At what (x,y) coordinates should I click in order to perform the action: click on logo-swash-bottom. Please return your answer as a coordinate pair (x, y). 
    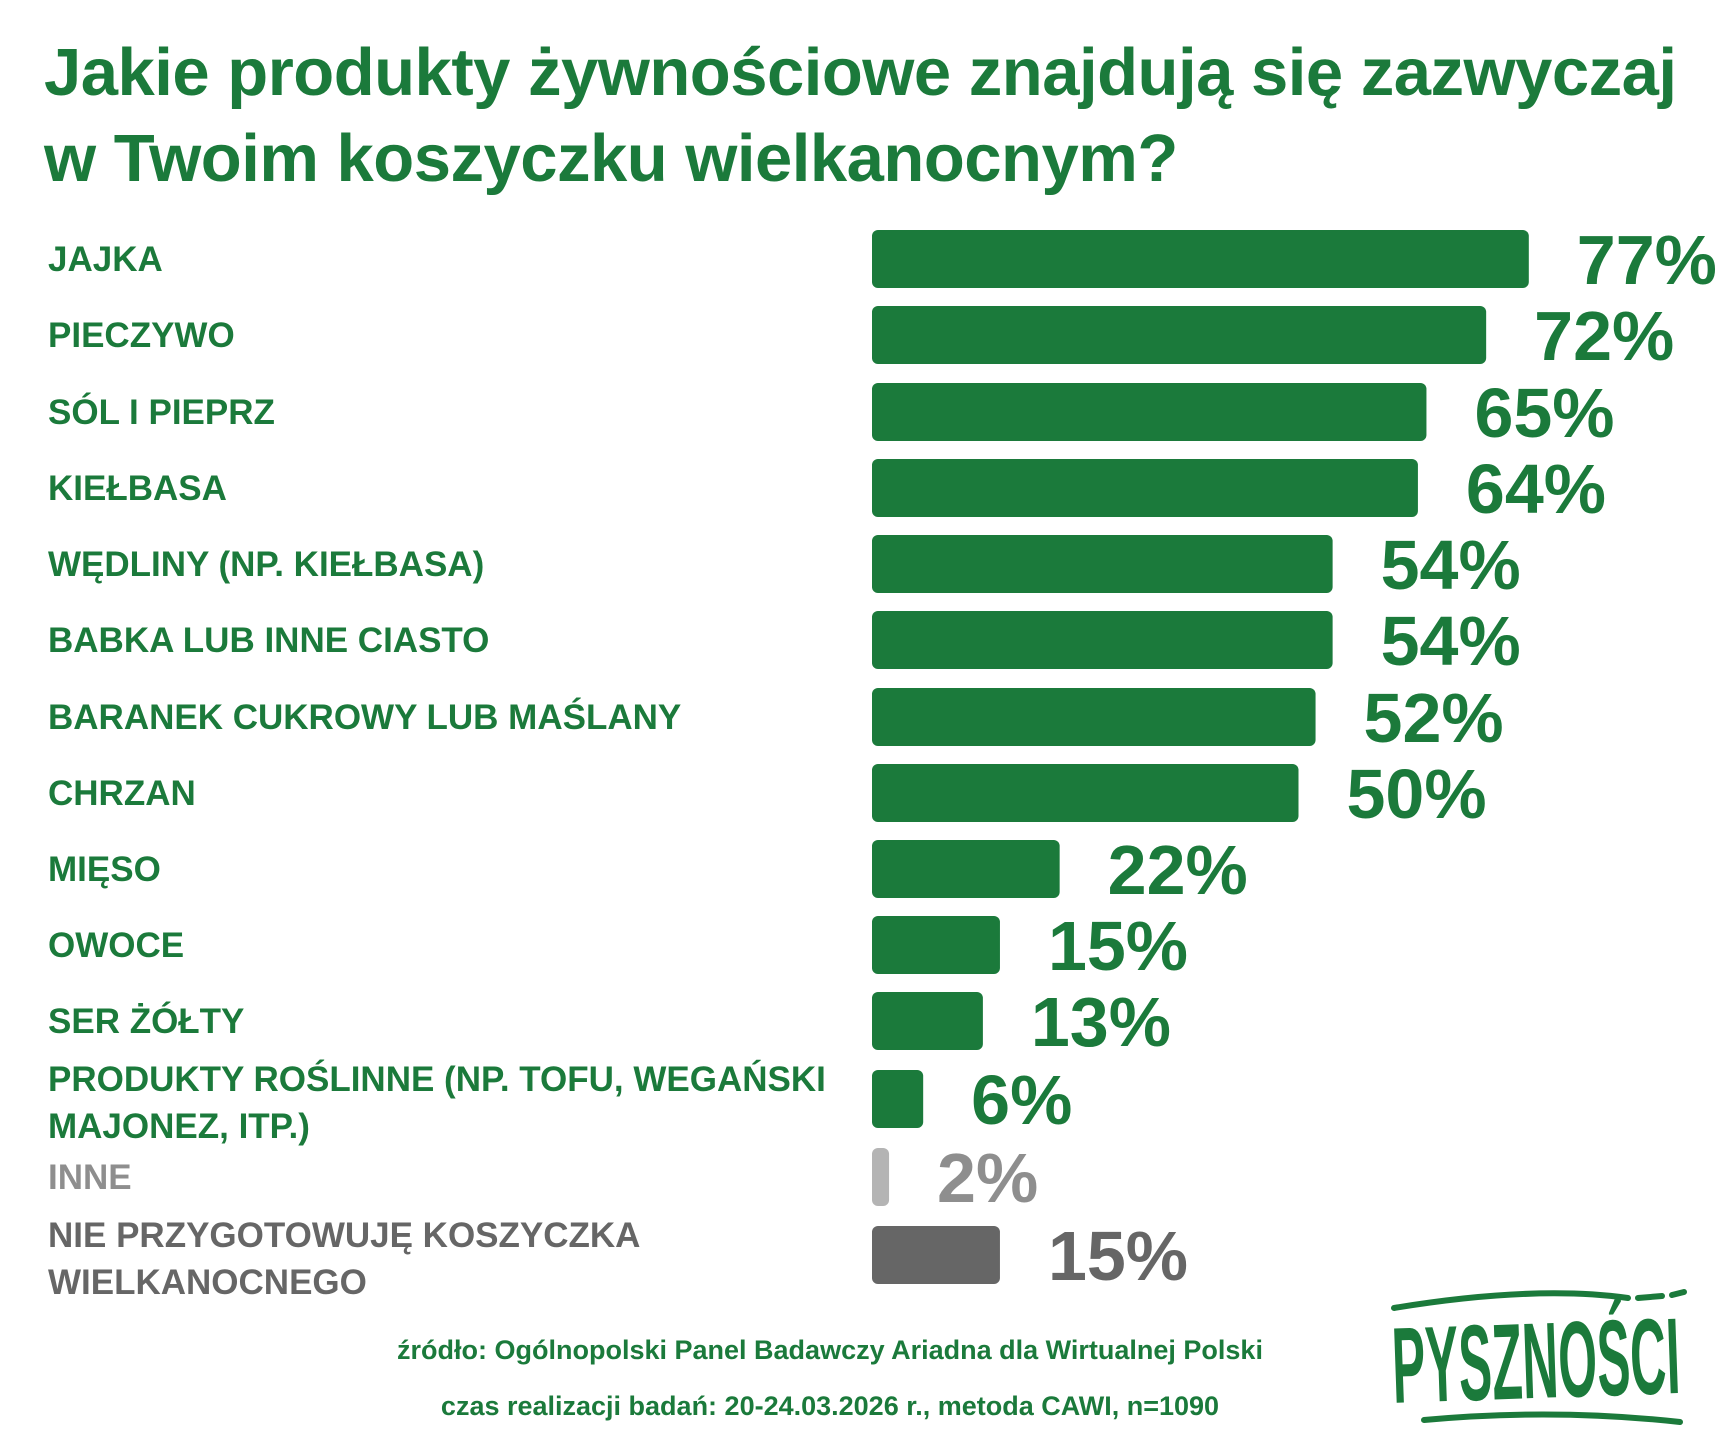
    Looking at the image, I should click on (1552, 1418).